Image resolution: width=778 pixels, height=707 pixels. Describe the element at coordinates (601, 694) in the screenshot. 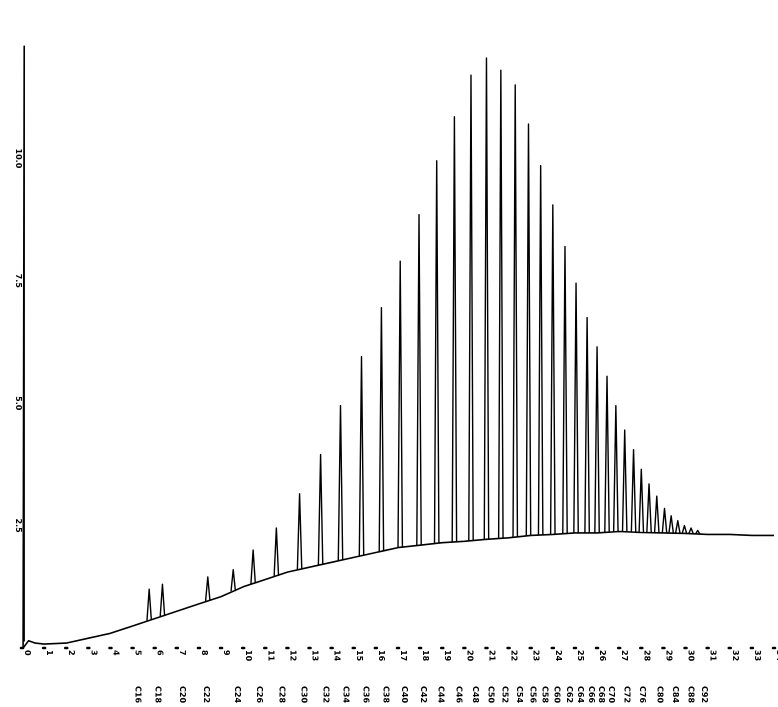

I see `carbon-label: C68` at that location.